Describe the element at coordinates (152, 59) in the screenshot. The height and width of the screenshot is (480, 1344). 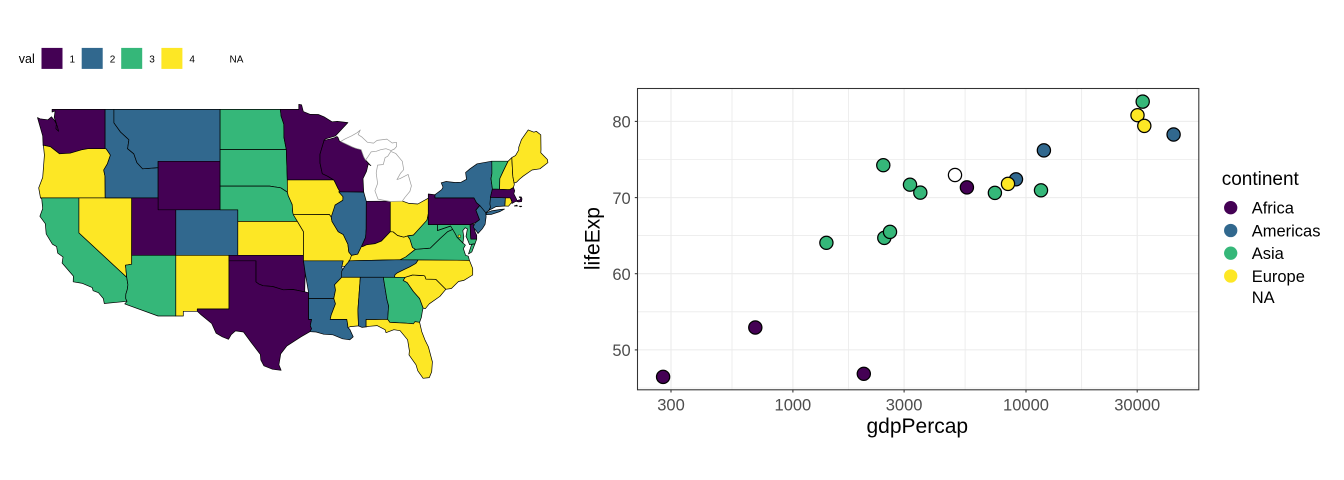
I see `svg-text: 3` at that location.